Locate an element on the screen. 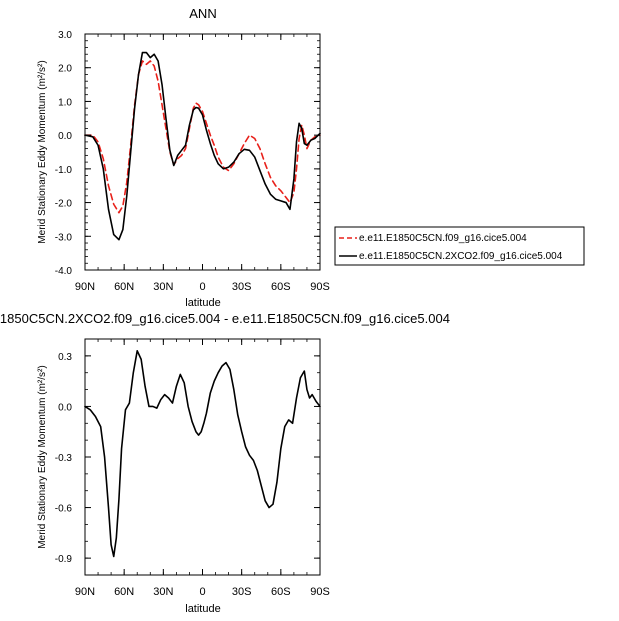 The image size is (619, 621). top-y-tick-label: 0.0 is located at coordinates (65, 136).